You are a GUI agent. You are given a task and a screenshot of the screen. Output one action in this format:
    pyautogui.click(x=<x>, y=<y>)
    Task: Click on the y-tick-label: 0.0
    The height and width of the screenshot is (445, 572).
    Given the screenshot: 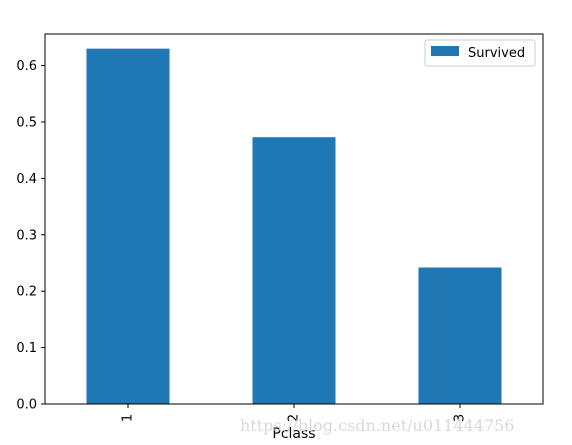 What is the action you would take?
    pyautogui.click(x=26, y=405)
    